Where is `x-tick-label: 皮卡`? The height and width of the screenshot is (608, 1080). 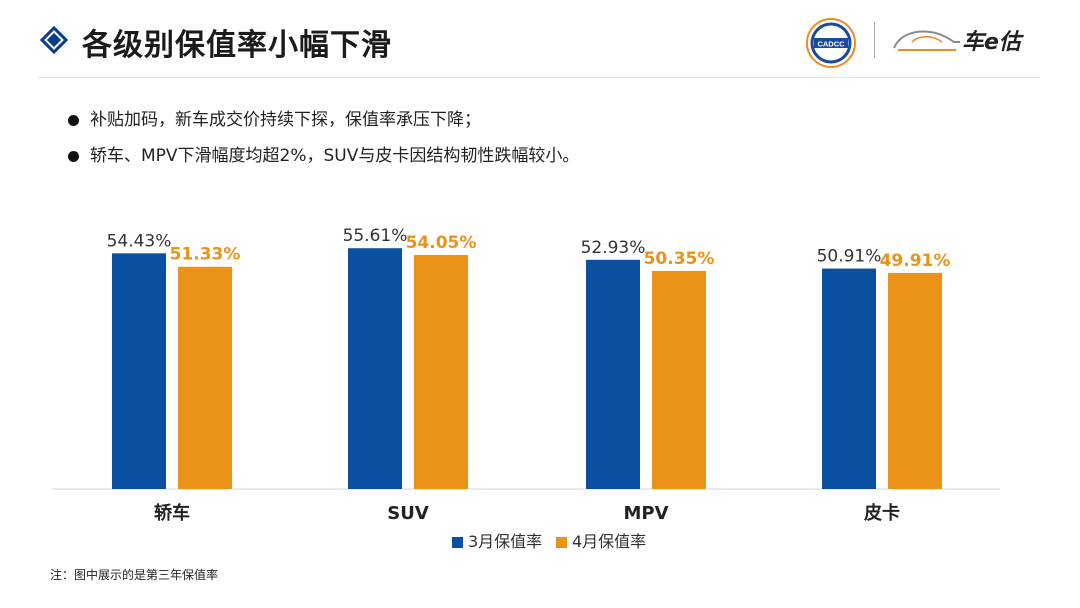
x-tick-label: 皮卡 is located at coordinates (882, 513).